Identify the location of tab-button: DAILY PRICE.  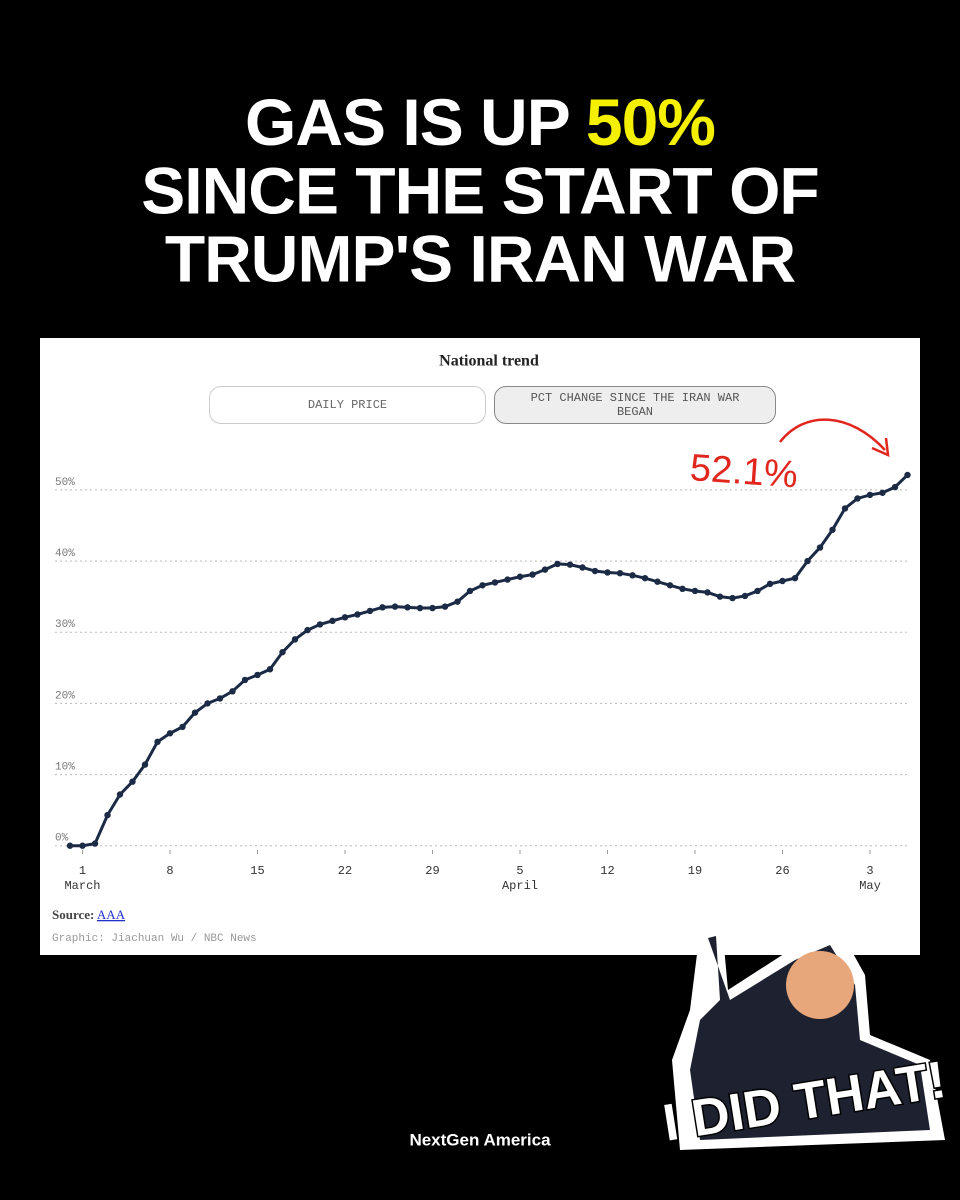
(347, 405).